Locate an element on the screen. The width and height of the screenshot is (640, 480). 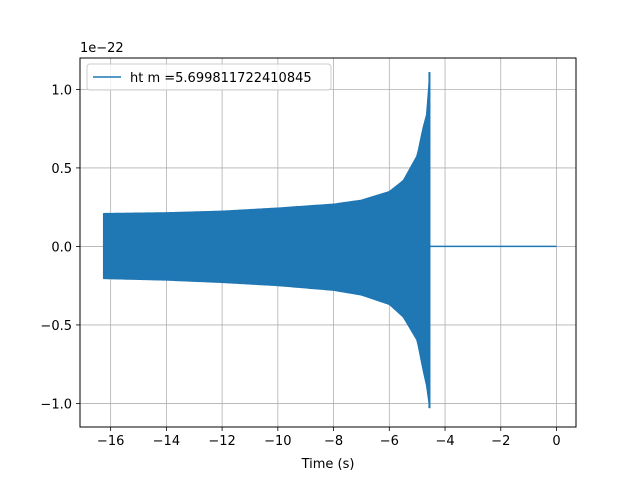
x-tick-label: −10 is located at coordinates (277, 441).